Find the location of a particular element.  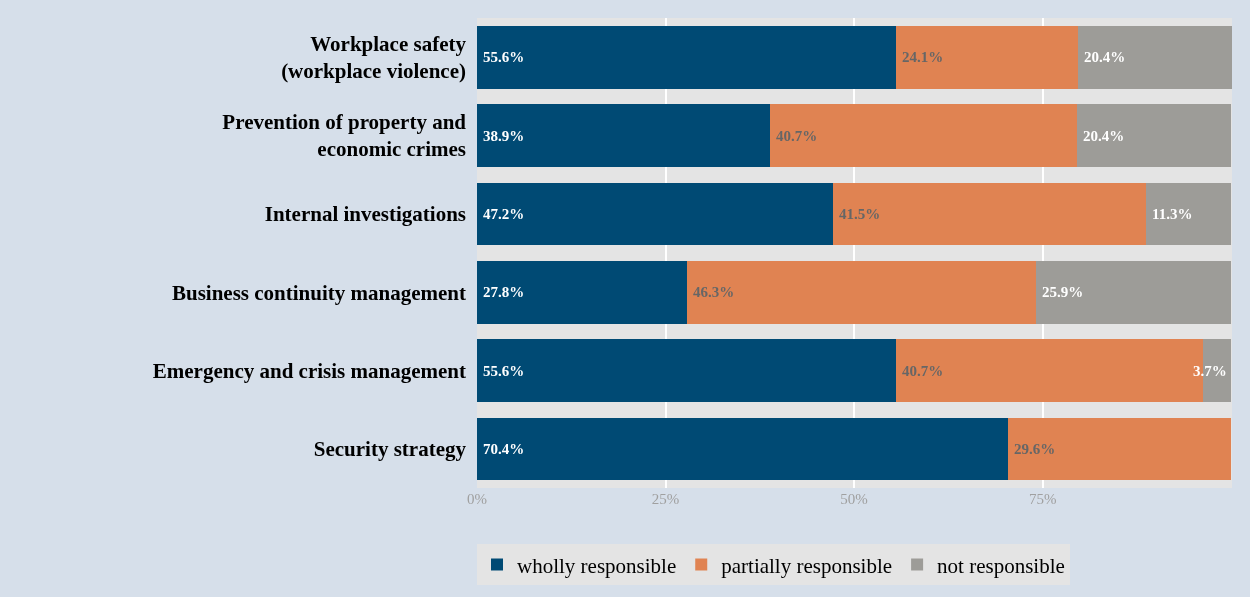

y-tick-label: Security strategy is located at coordinates (390, 449).